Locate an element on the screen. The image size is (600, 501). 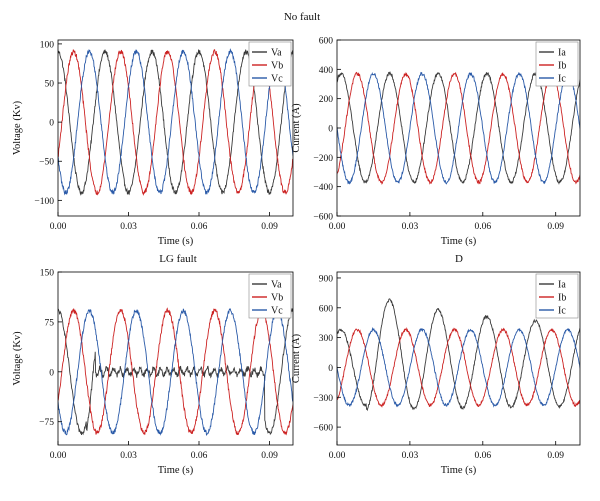
y-tick-label: −50 is located at coordinates (46, 163).